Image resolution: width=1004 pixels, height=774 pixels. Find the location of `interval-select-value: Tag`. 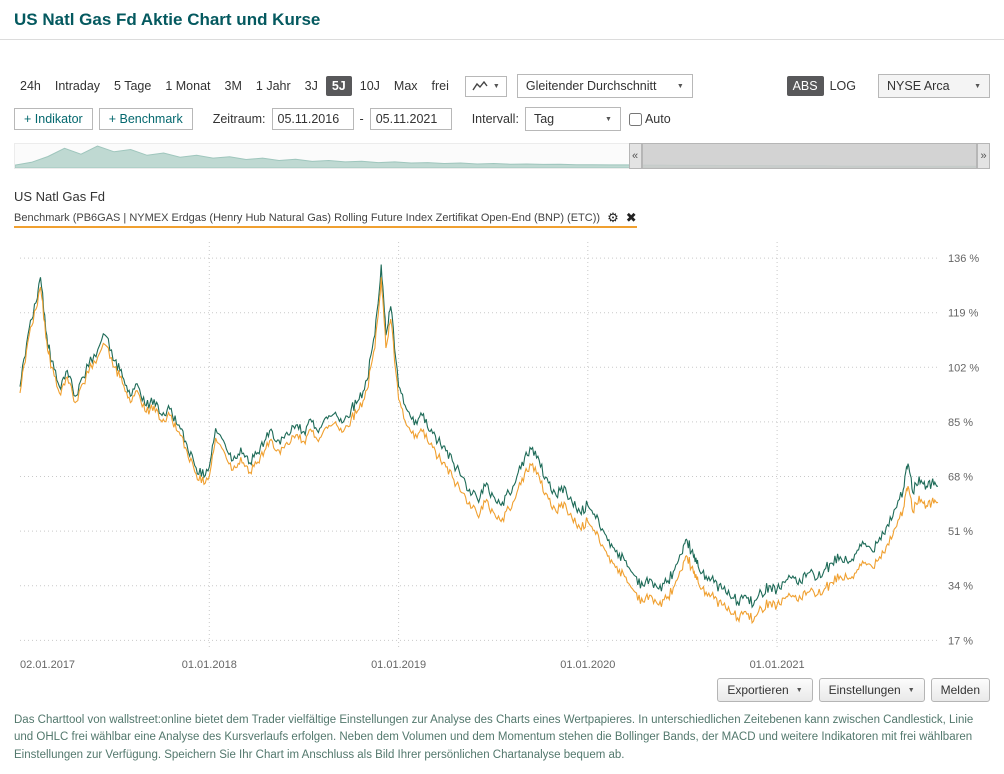

interval-select-value: Tag is located at coordinates (544, 119).